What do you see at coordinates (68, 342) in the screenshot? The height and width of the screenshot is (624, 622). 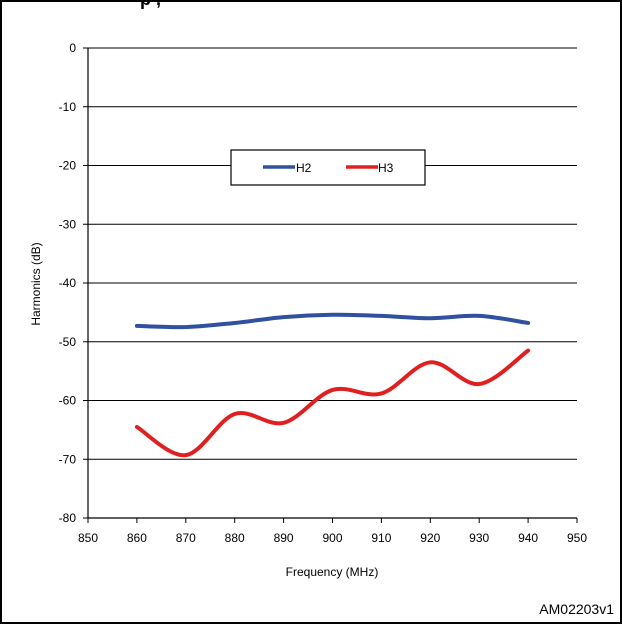 I see `y-tick-label: -50` at bounding box center [68, 342].